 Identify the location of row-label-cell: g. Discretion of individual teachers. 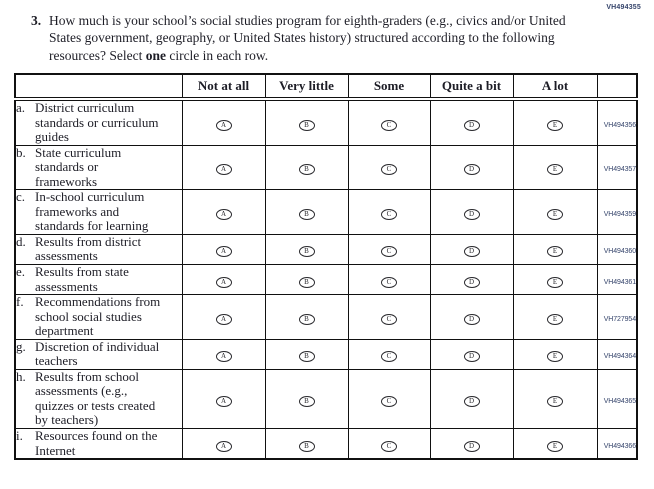
(98, 354).